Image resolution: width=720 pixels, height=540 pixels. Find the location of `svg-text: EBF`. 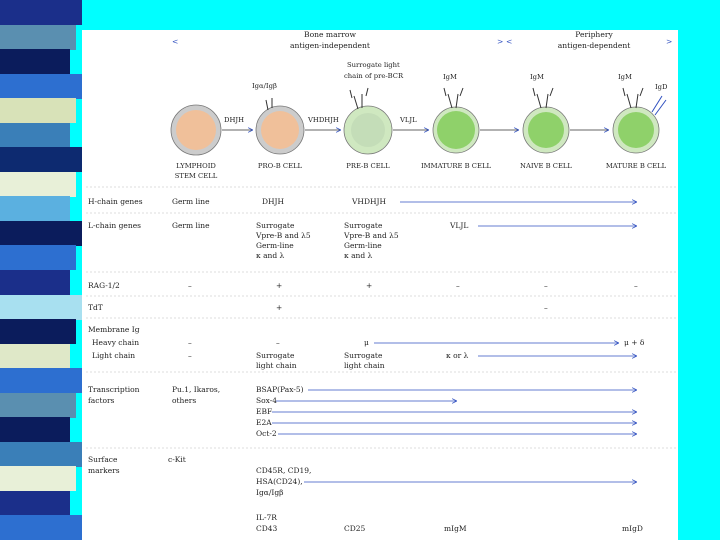

svg-text: EBF is located at coordinates (264, 411).